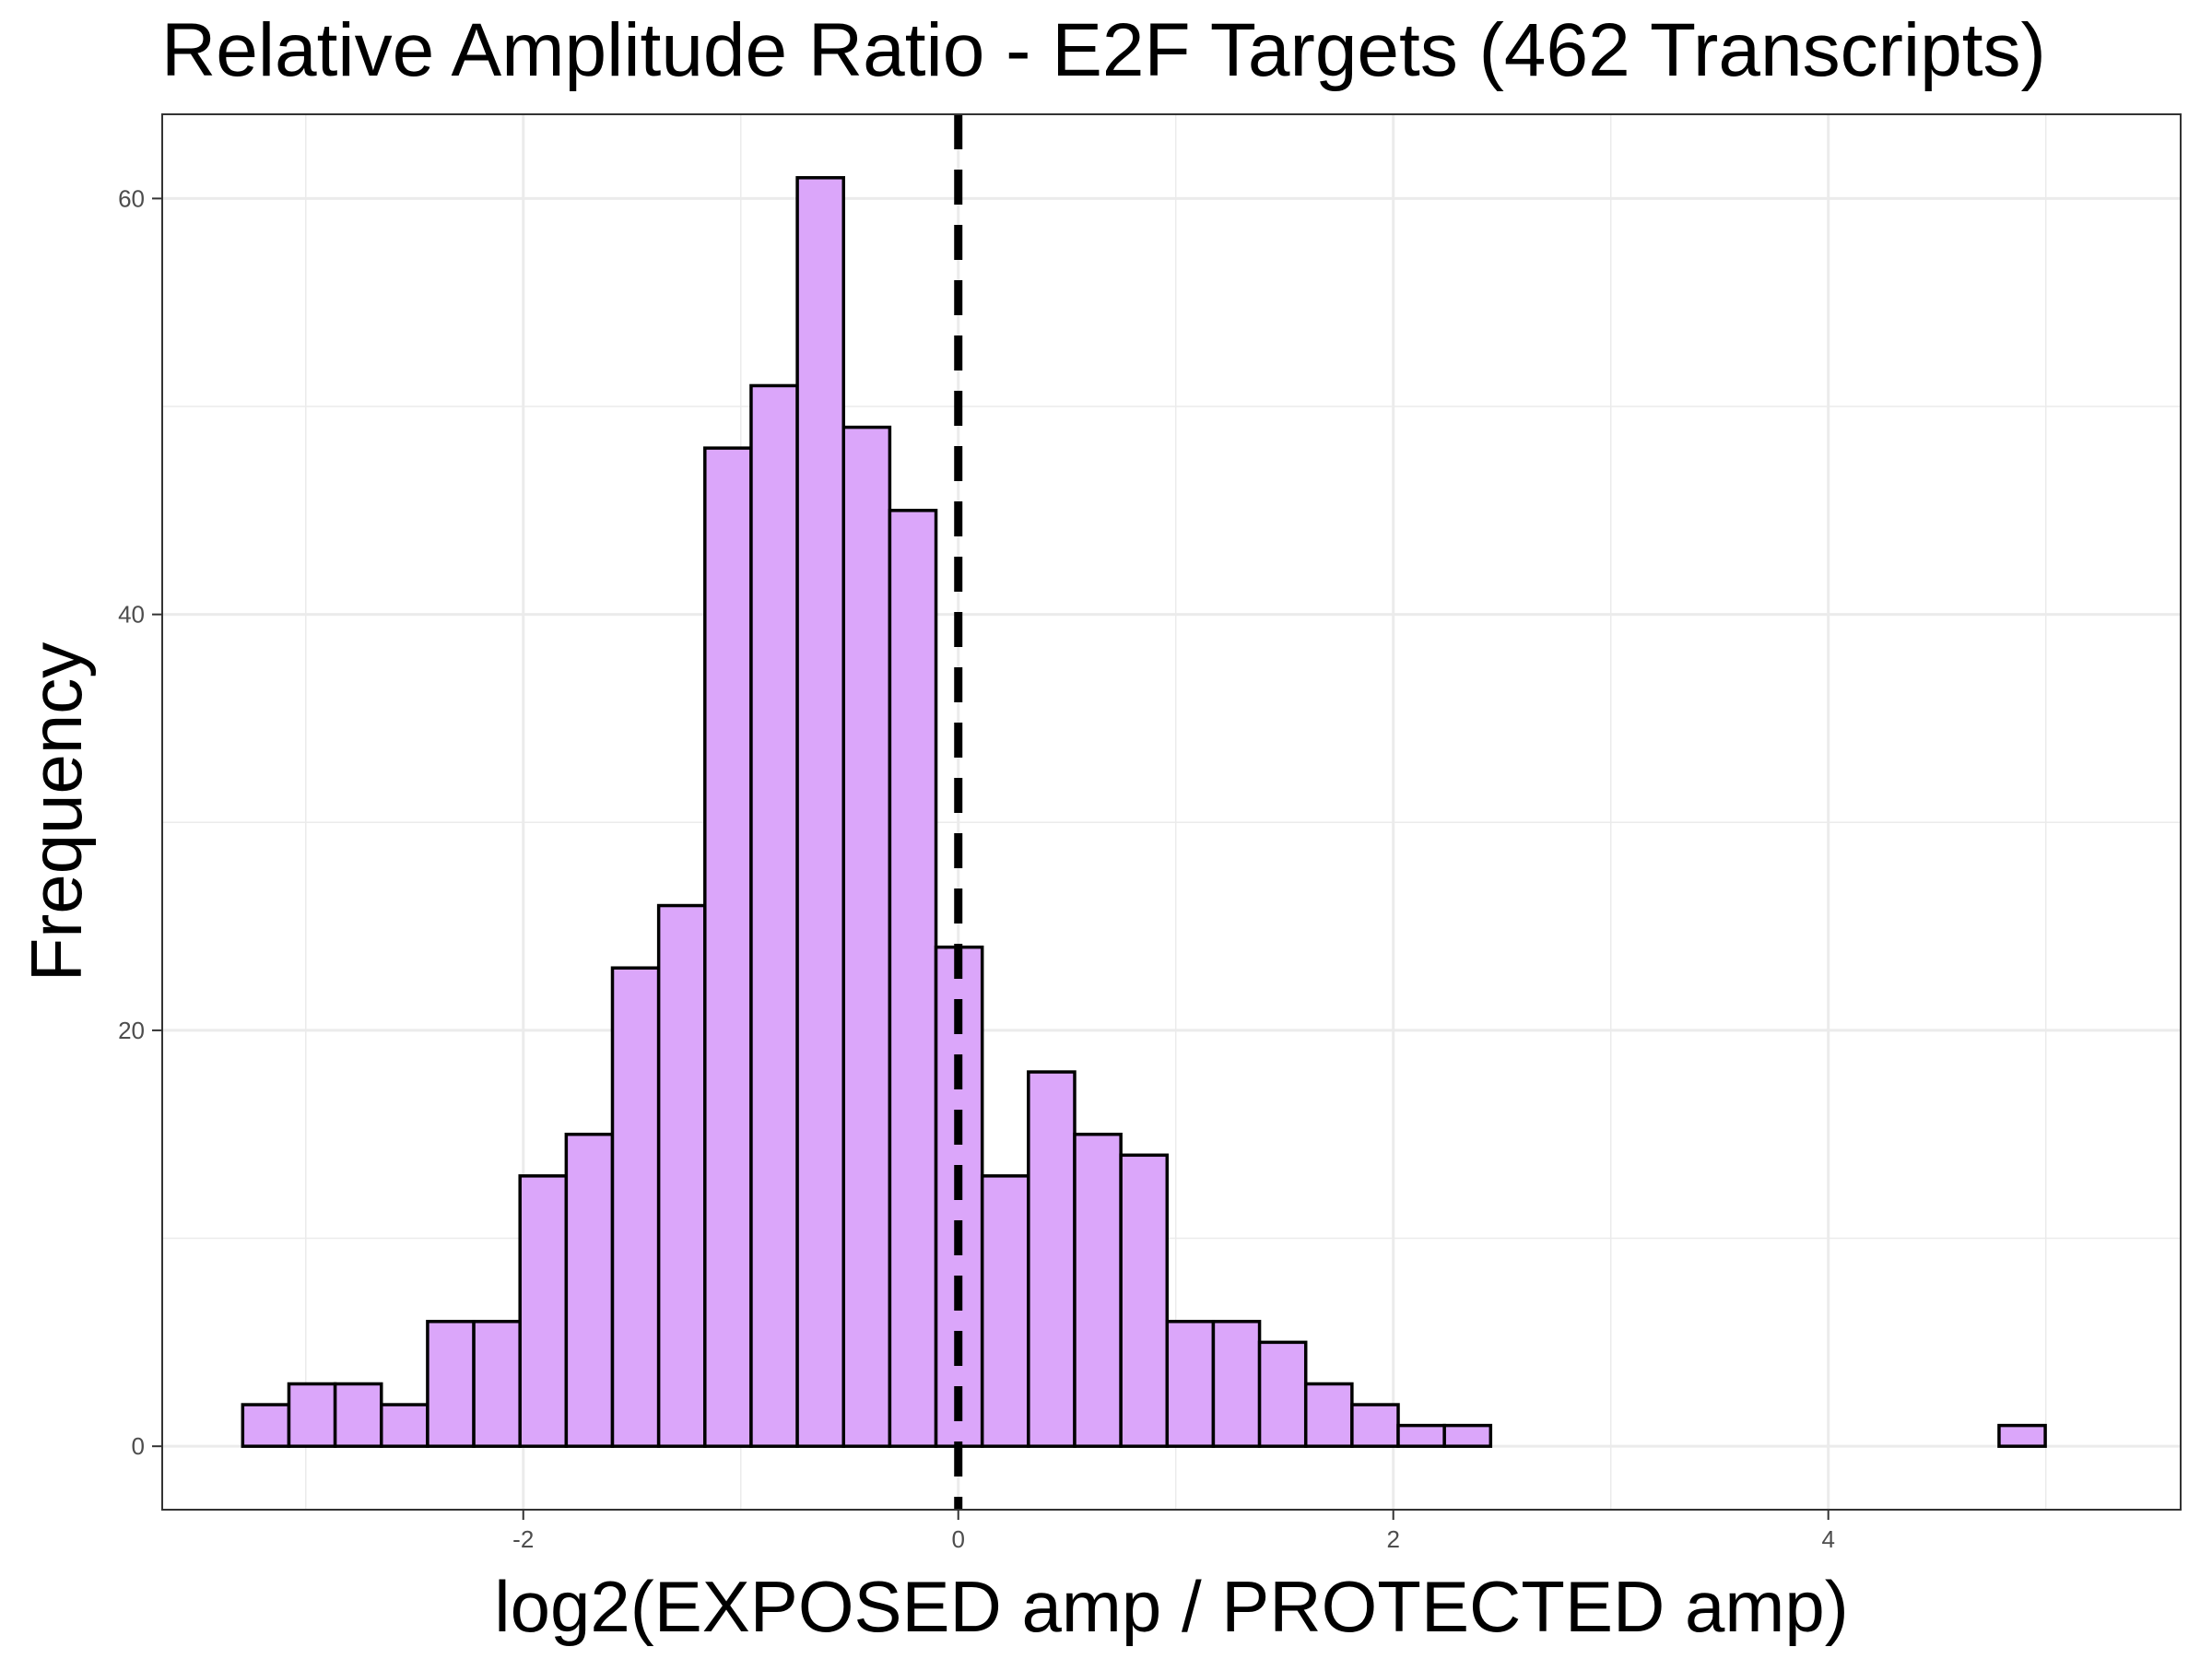 The height and width of the screenshot is (1659, 2212). What do you see at coordinates (1171, 1606) in the screenshot?
I see `x-axis-title: log2(EXPOSED amp / PROTECTED amp)` at bounding box center [1171, 1606].